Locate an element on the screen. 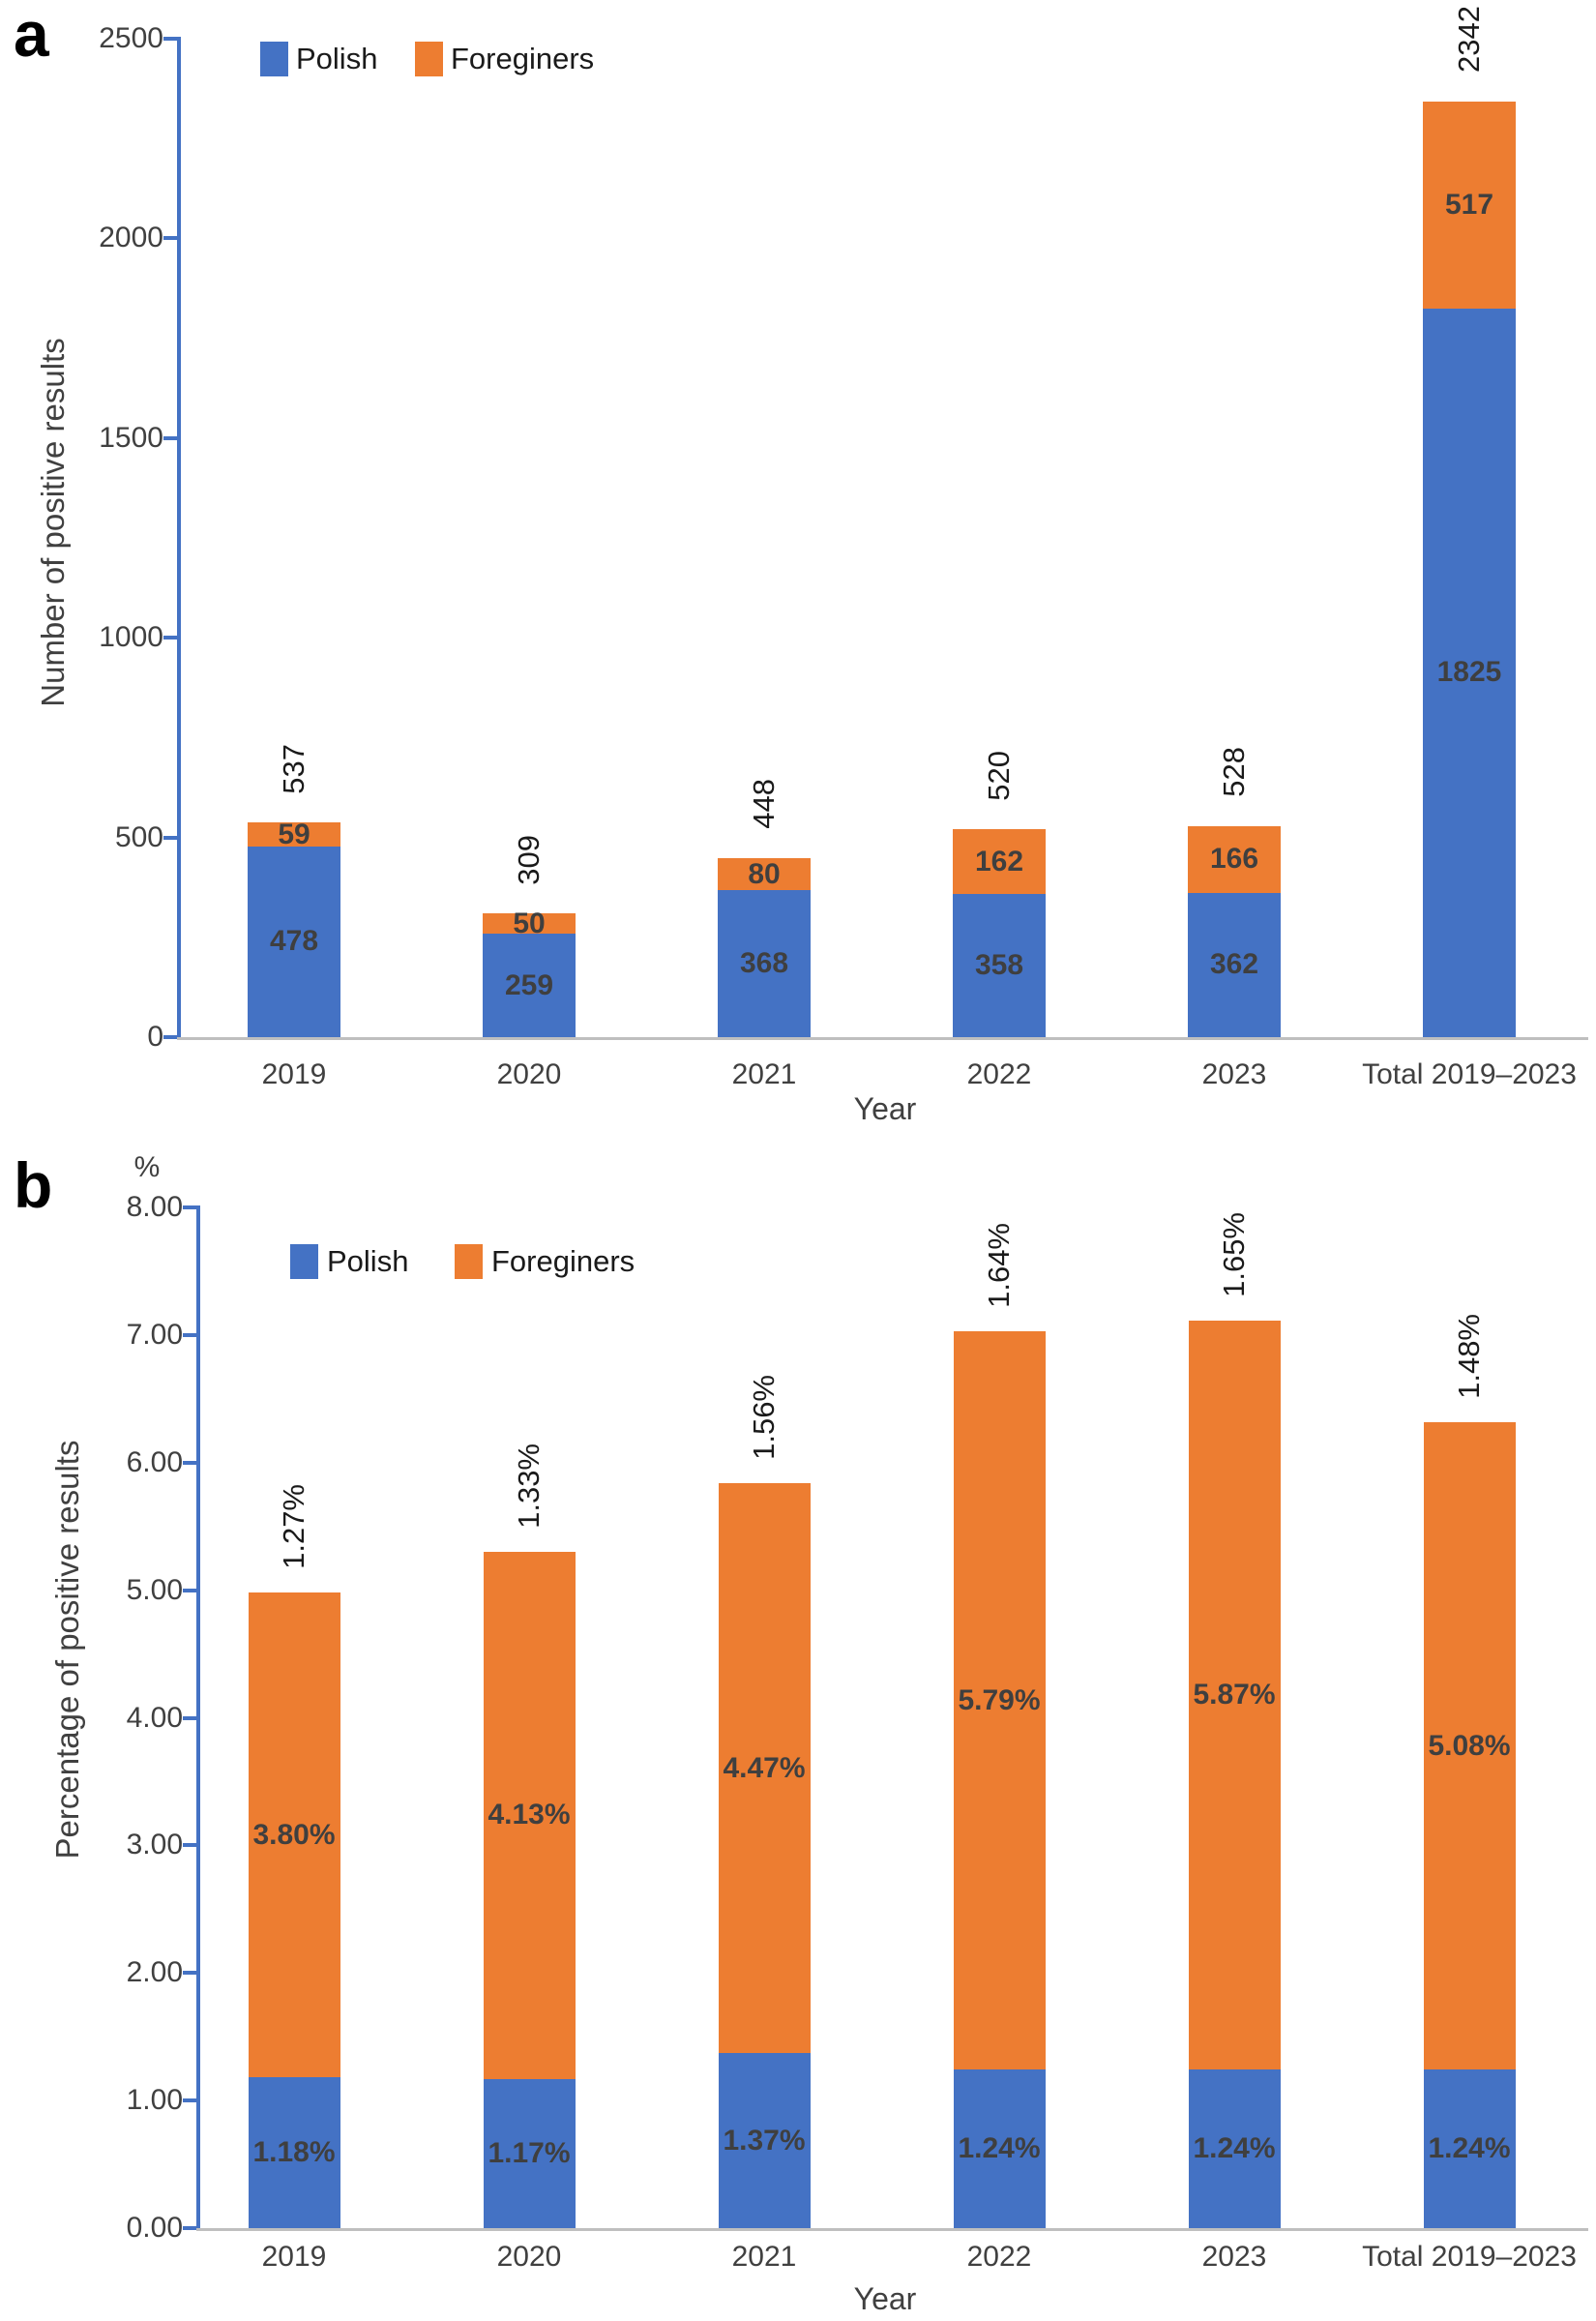  panel-a-legend-label-foreginers: Foreginers is located at coordinates (523, 58).